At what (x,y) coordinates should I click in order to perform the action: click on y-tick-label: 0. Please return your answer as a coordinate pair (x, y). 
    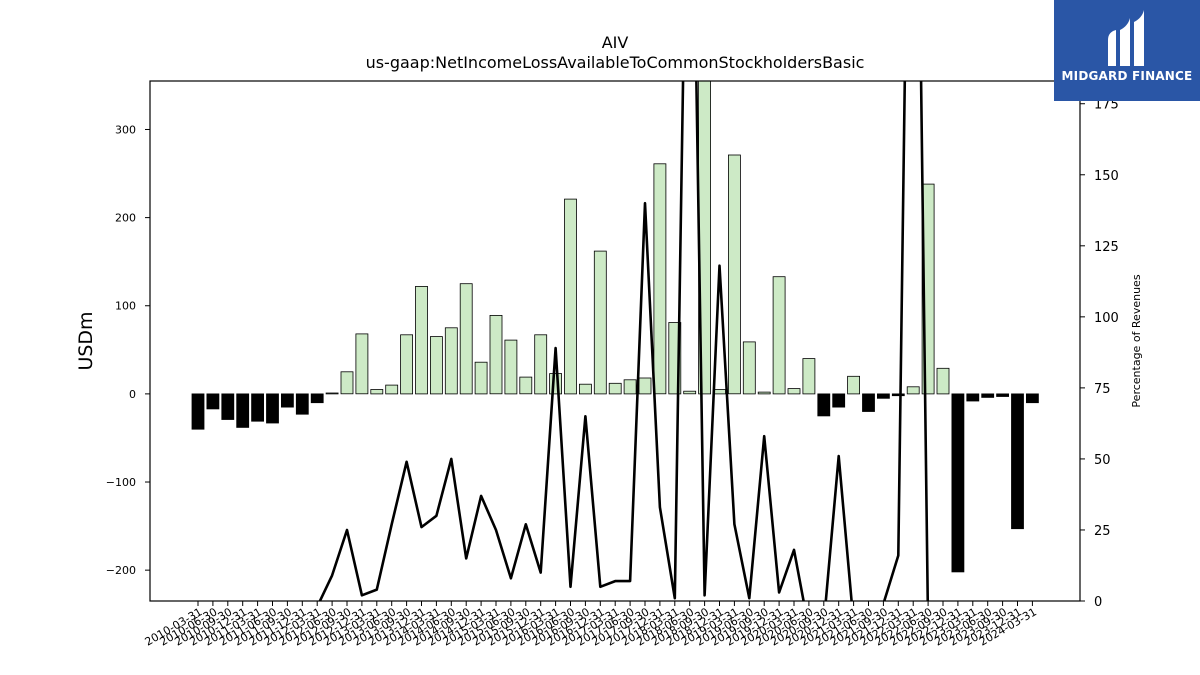
    Looking at the image, I should click on (132, 394).